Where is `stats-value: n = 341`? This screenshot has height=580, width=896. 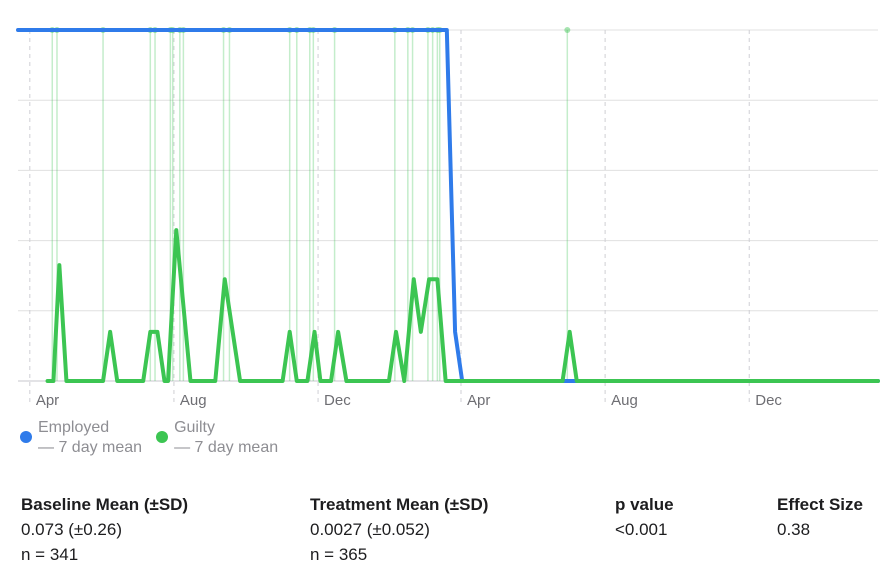 stats-value: n = 341 is located at coordinates (50, 554).